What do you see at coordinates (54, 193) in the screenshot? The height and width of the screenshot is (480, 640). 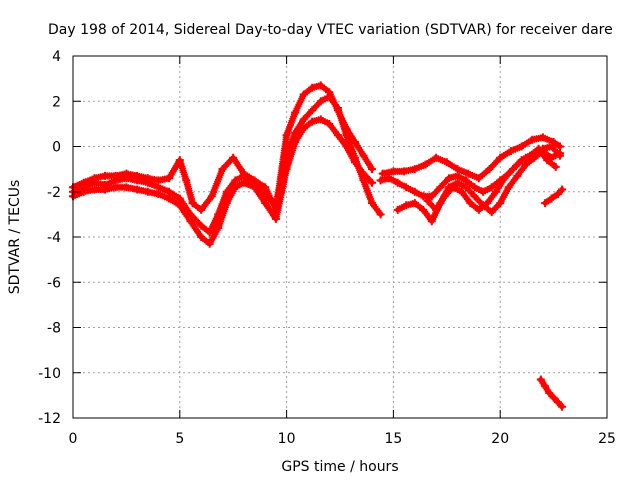 I see `y-tick-label: -2` at bounding box center [54, 193].